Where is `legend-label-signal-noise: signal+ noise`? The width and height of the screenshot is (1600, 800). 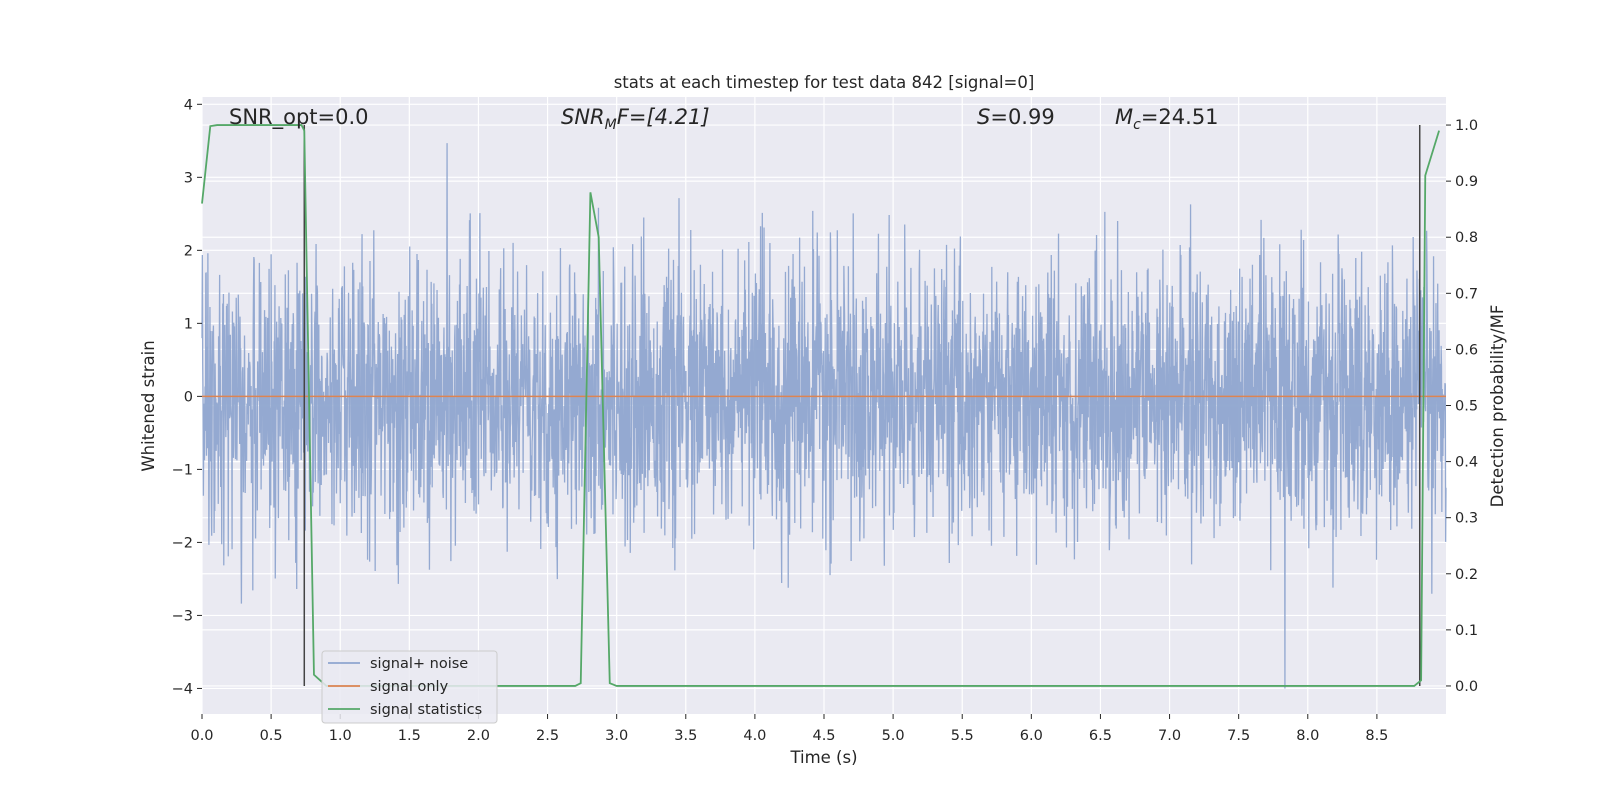 legend-label-signal-noise: signal+ noise is located at coordinates (419, 664).